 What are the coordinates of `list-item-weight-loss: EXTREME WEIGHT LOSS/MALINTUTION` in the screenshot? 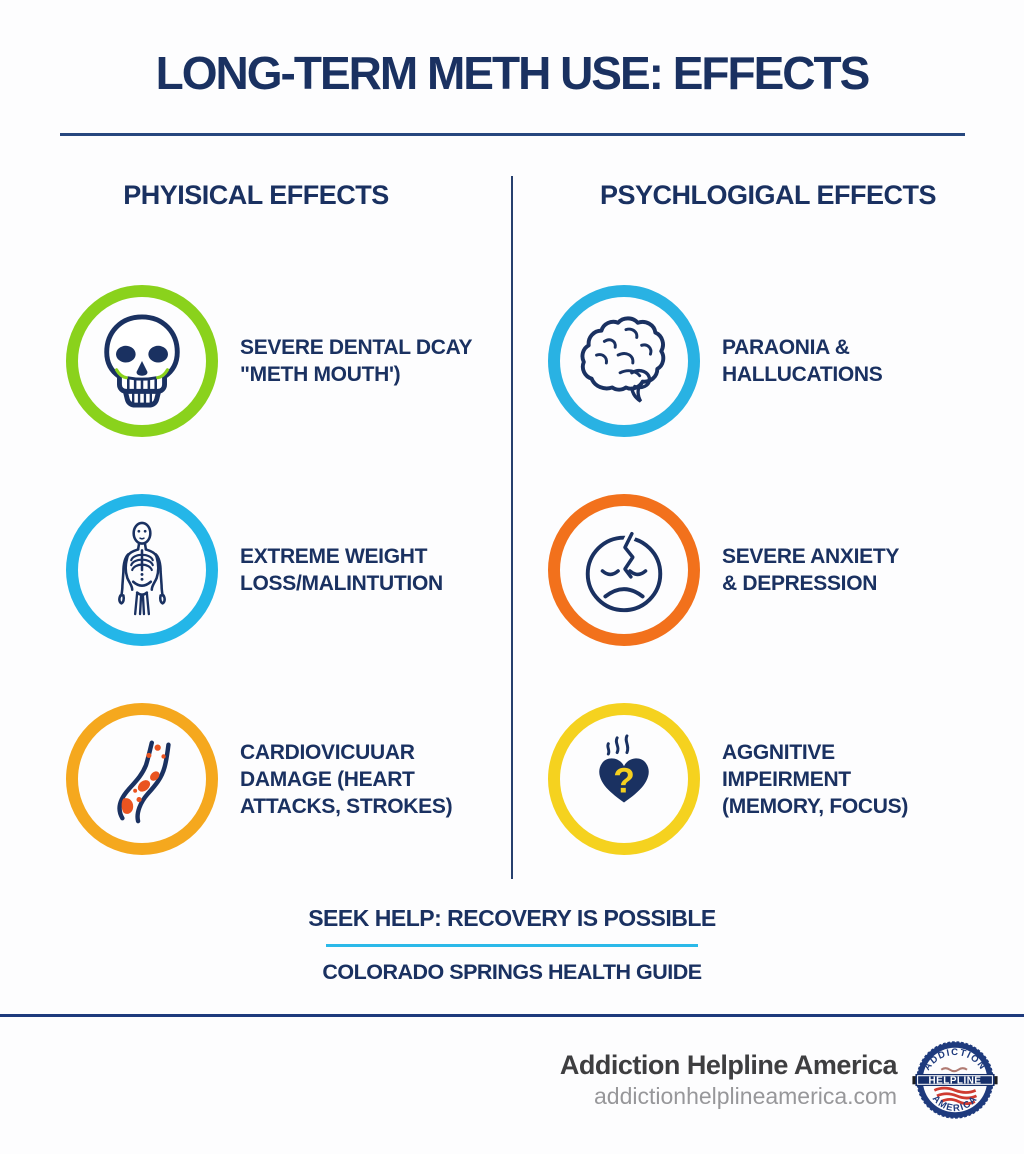 It's located at (289, 570).